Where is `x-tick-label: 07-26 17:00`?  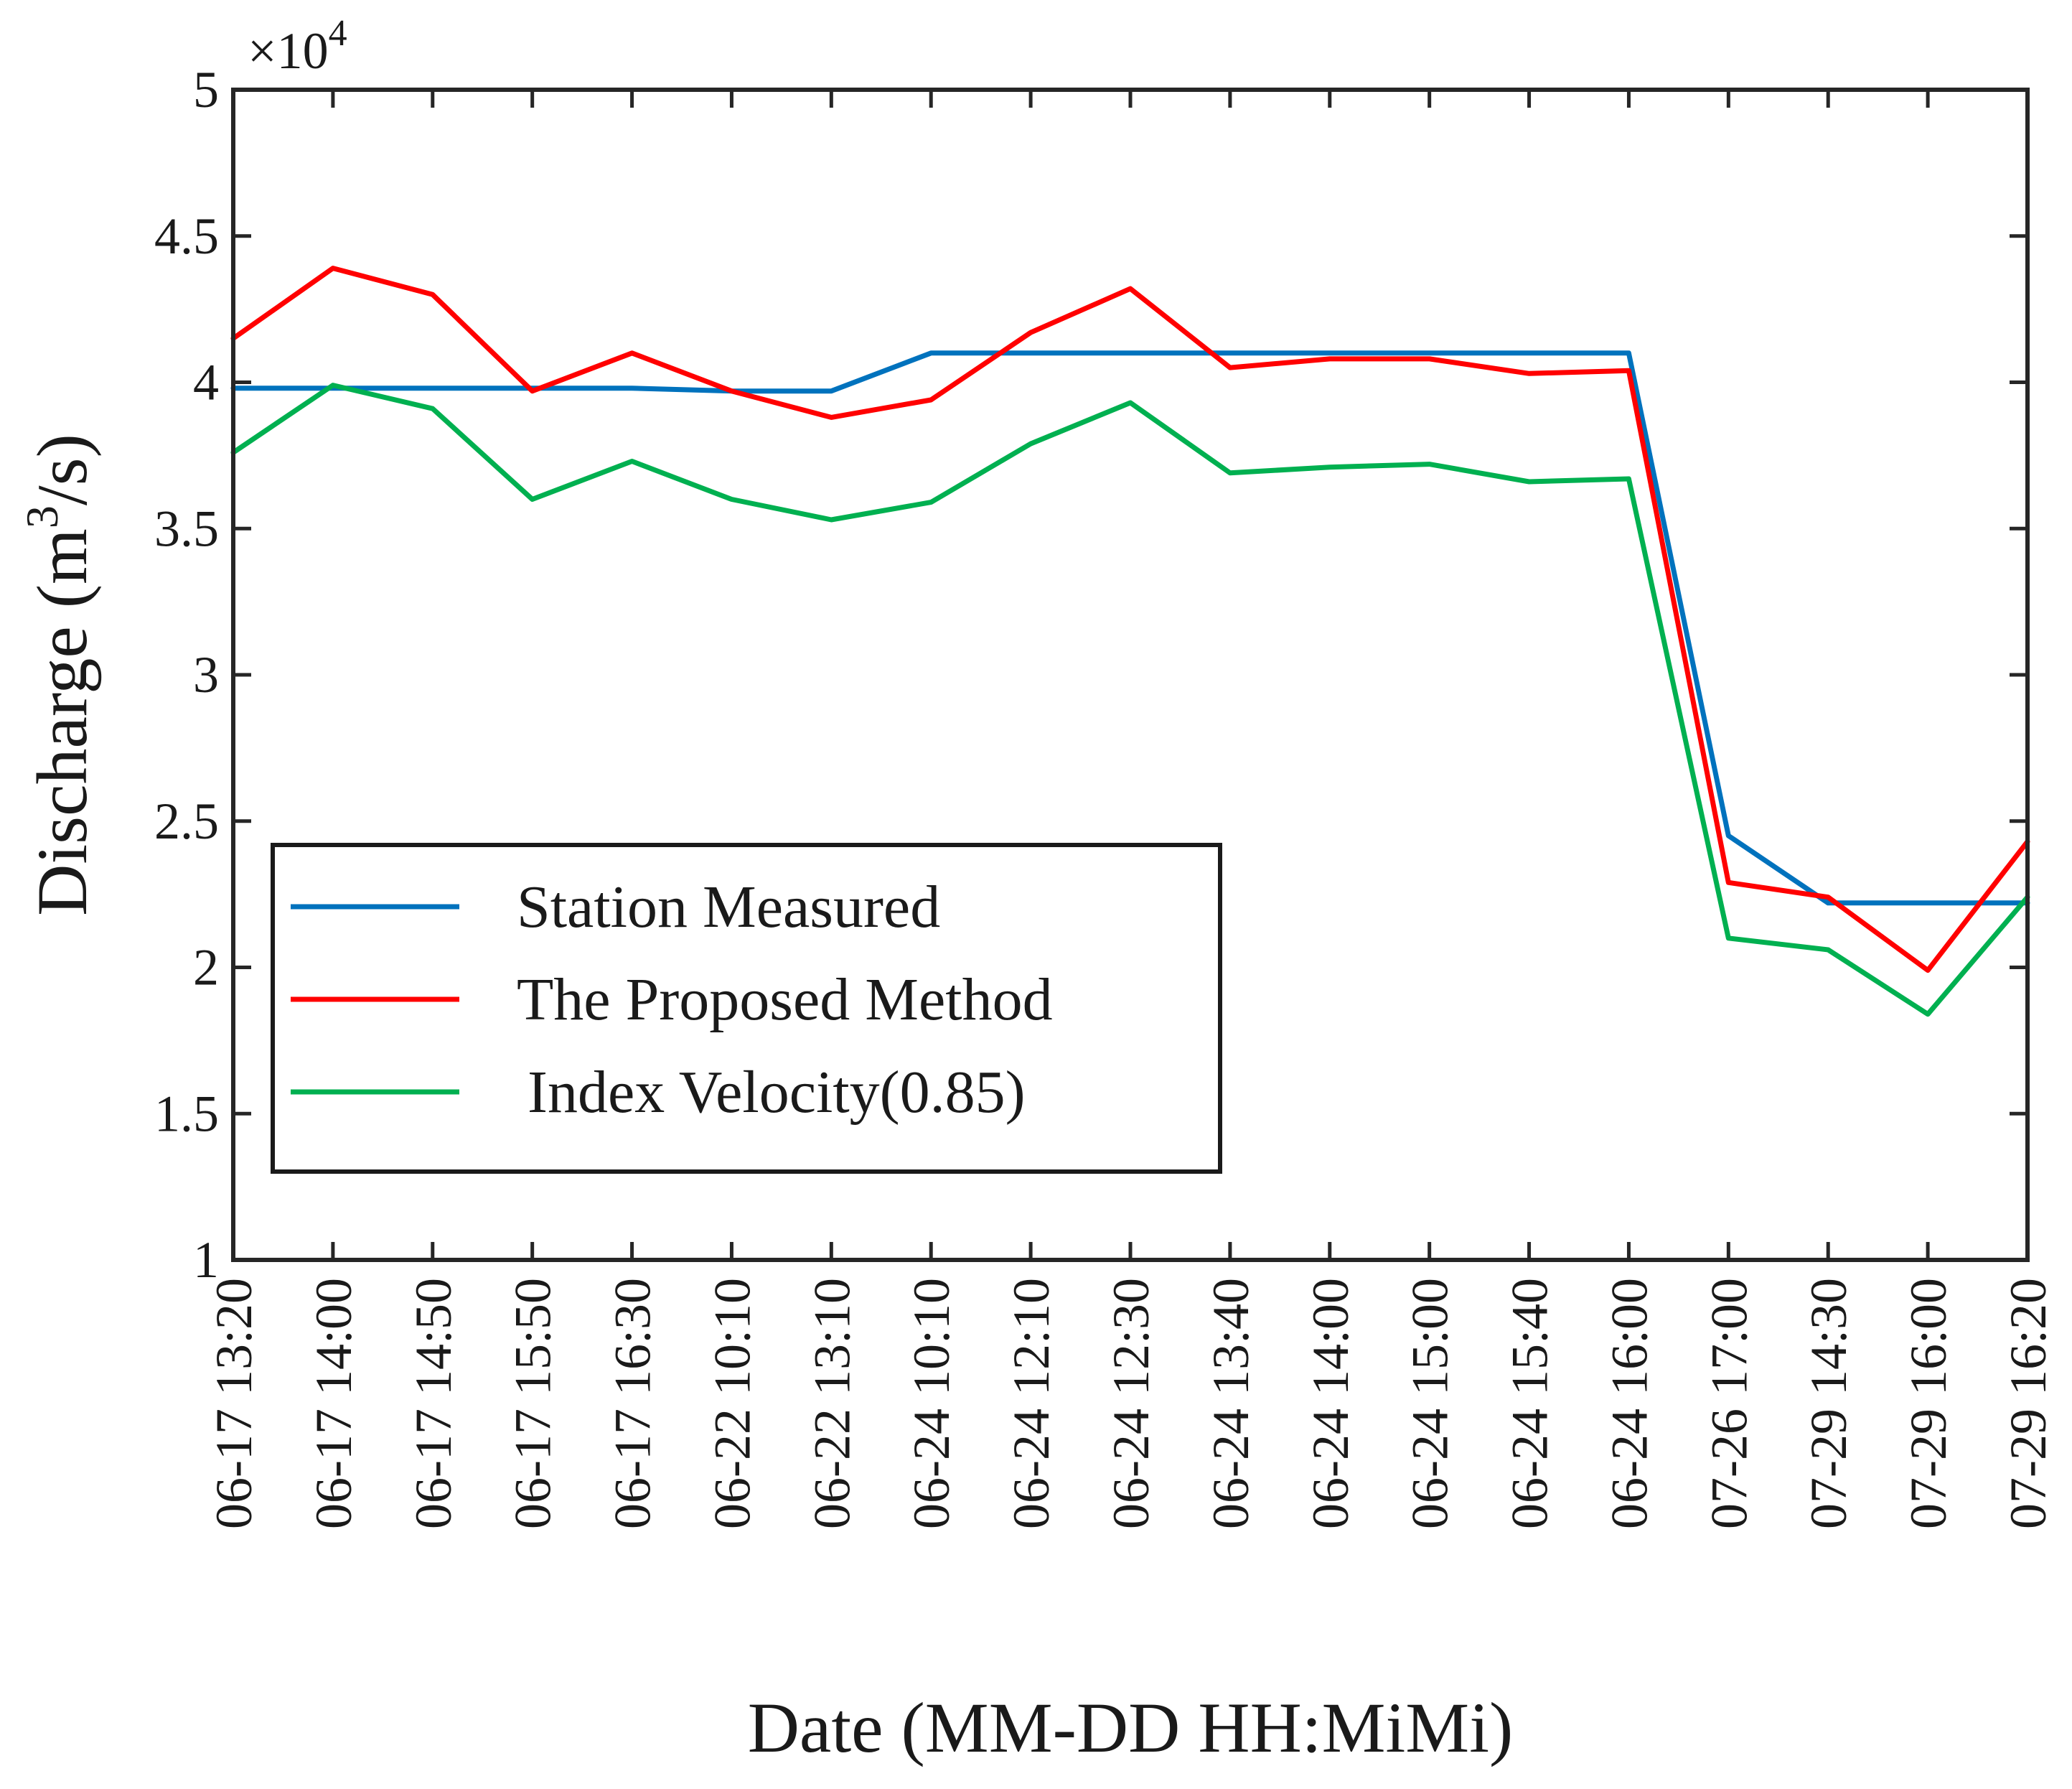 x-tick-label: 07-26 17:00 is located at coordinates (1729, 1403).